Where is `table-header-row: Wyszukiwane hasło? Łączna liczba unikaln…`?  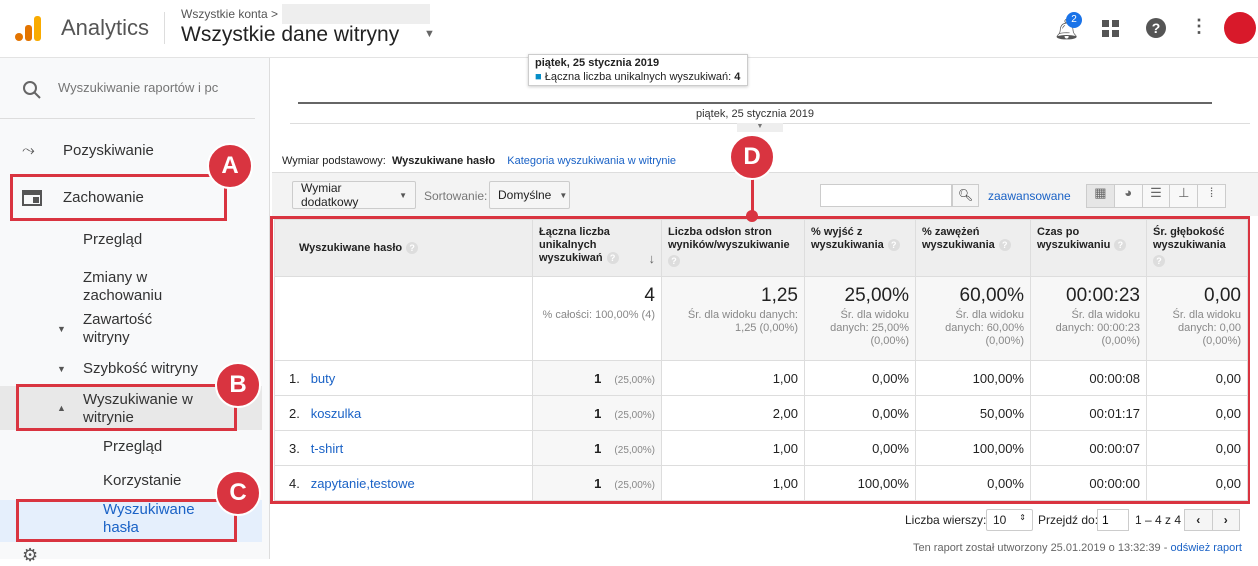 table-header-row: Wyszukiwane hasło? Łączna liczba unikaln… is located at coordinates (761, 248).